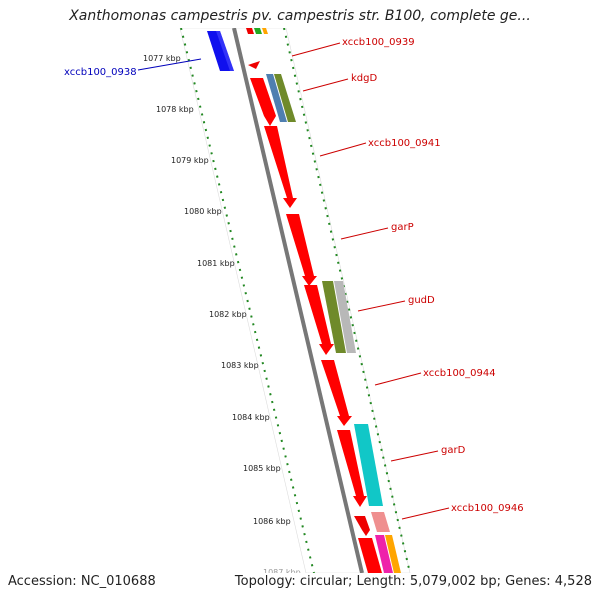 The image size is (600, 600). I want to click on tick-label: 1075 kbp, so click(145, 7).